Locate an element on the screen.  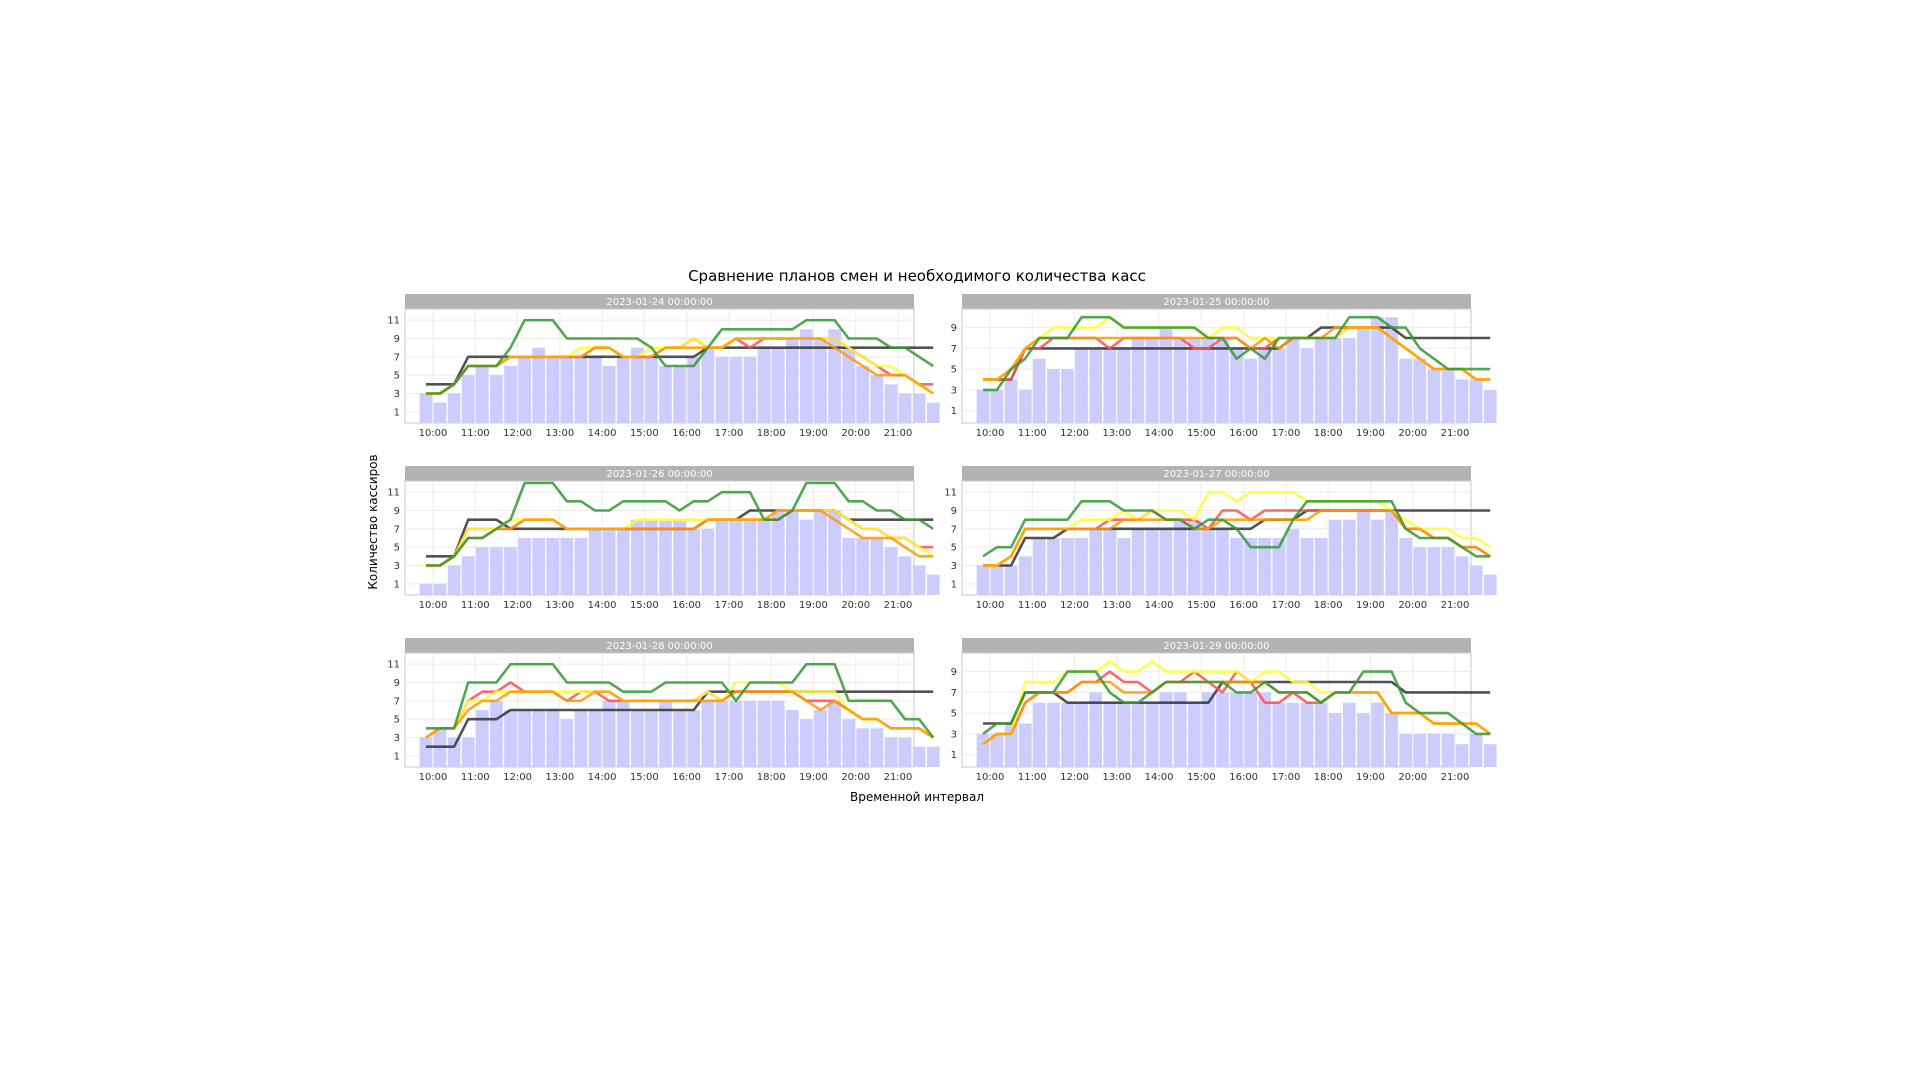
x-tick-label: 20:00 is located at coordinates (855, 777).